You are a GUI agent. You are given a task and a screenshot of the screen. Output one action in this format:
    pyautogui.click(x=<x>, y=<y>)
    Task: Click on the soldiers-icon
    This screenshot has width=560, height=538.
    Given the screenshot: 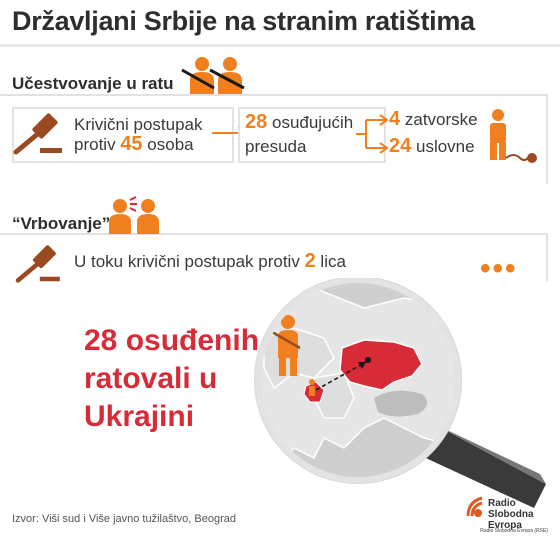 What is the action you would take?
    pyautogui.click(x=213, y=75)
    